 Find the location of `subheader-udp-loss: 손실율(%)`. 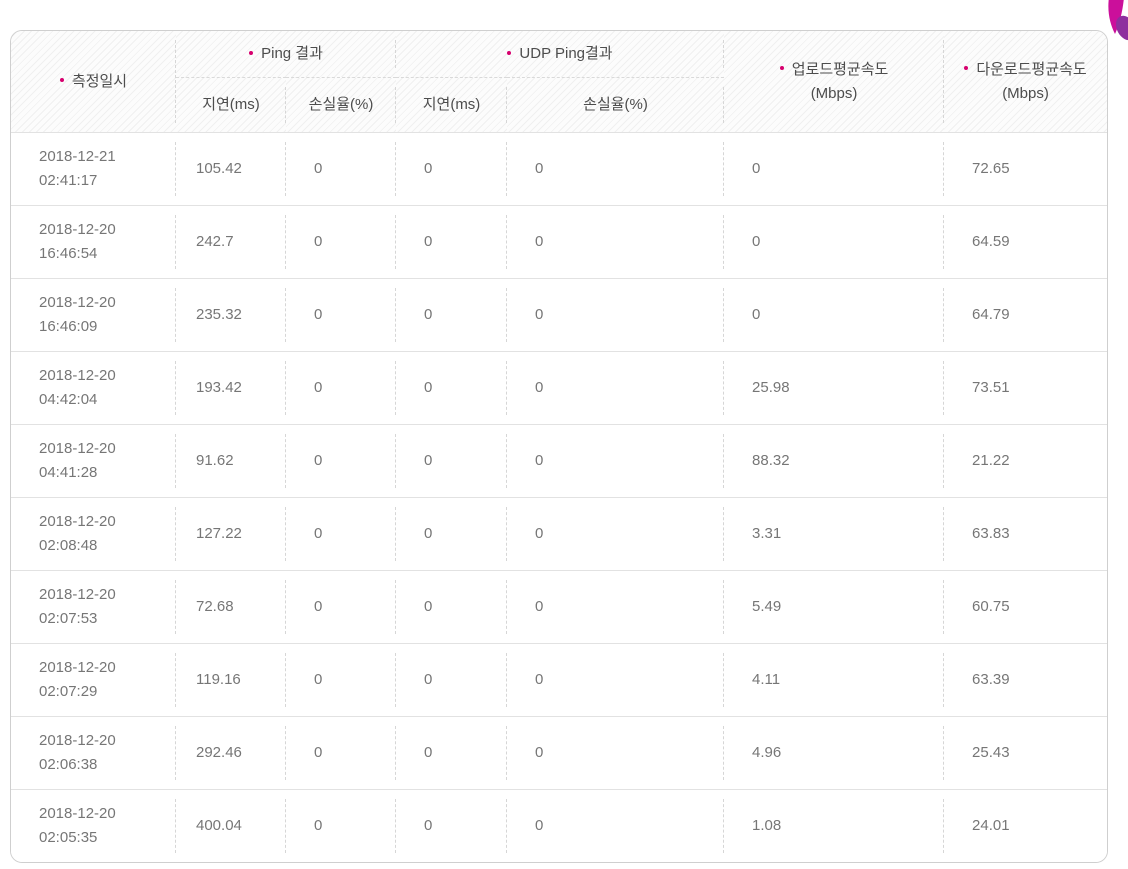

subheader-udp-loss: 손실율(%) is located at coordinates (616, 104).